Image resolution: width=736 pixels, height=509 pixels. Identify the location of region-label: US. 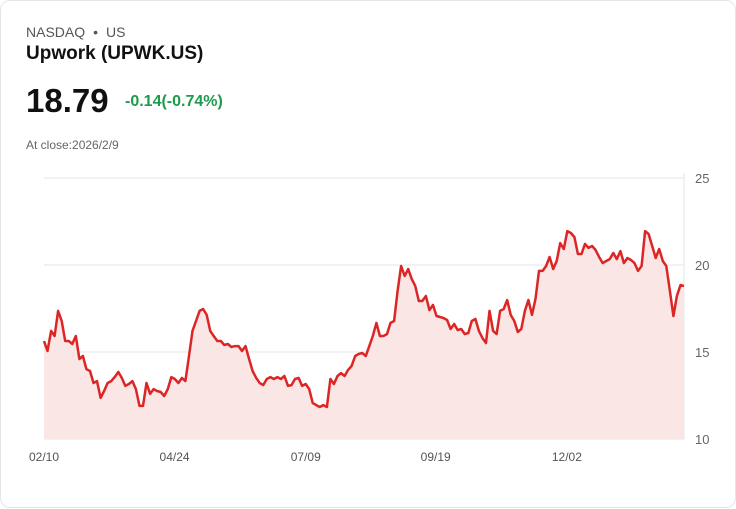
(116, 32).